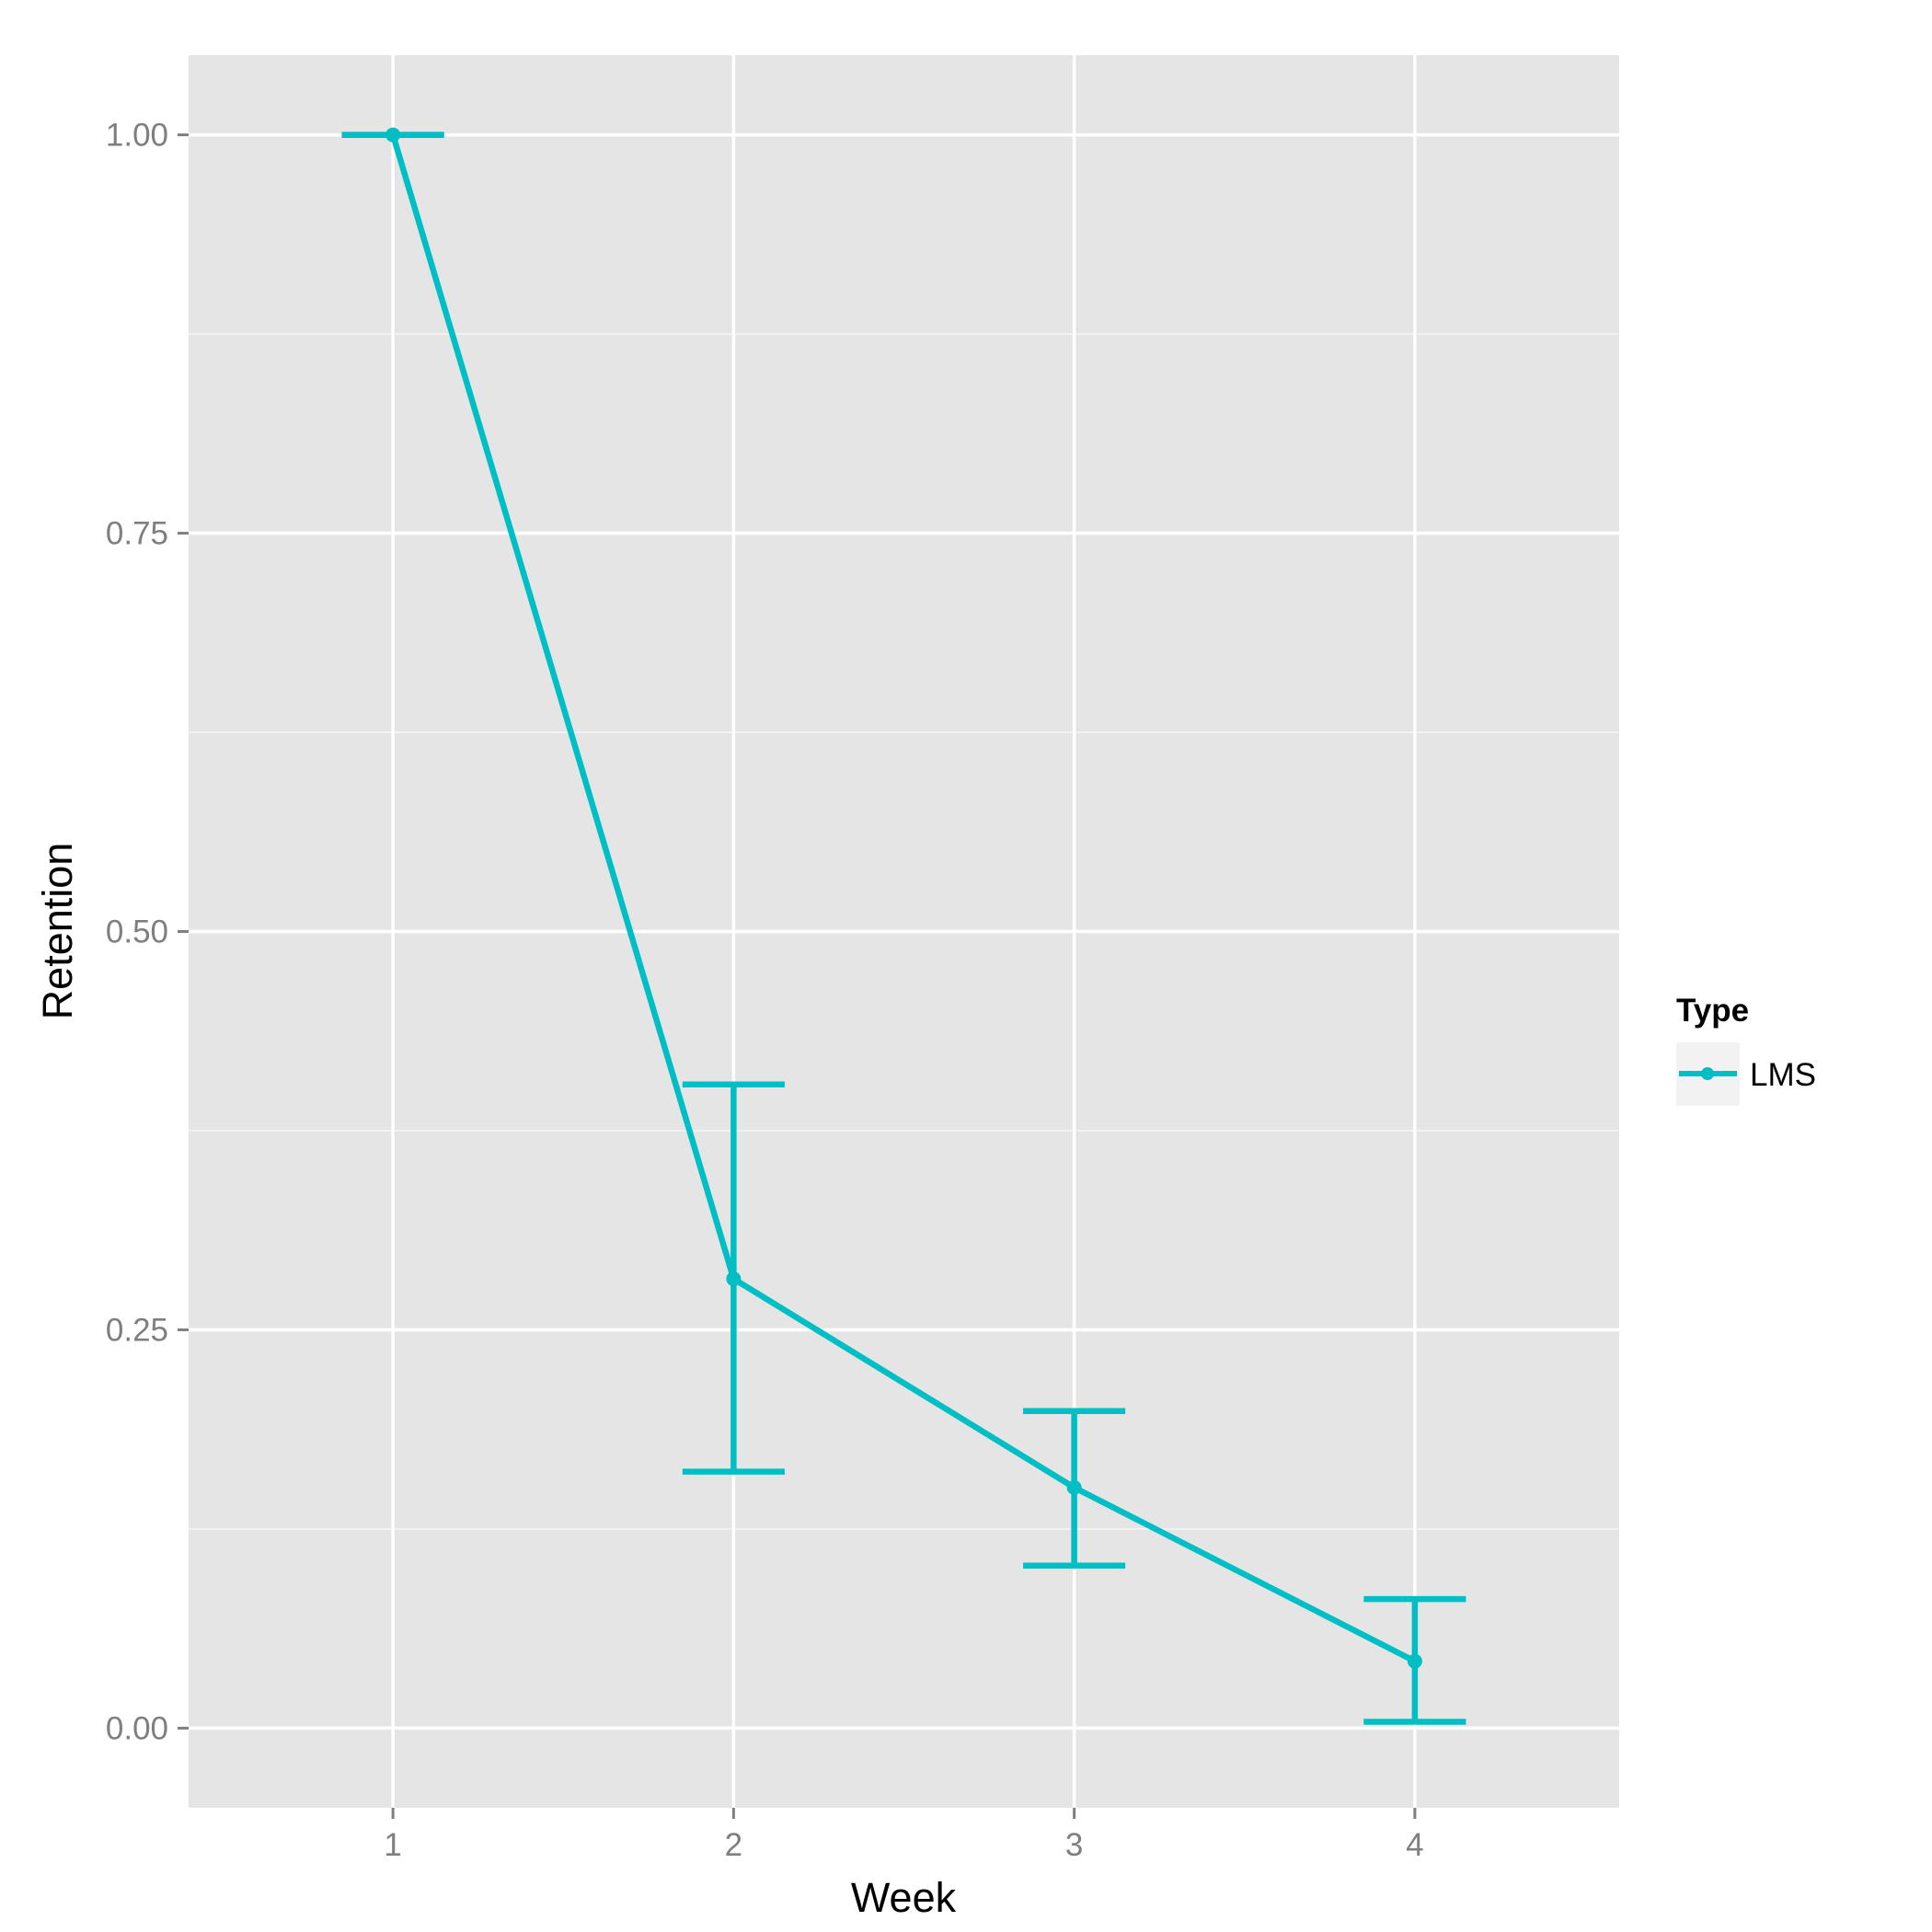  What do you see at coordinates (137, 534) in the screenshot?
I see `y-tick-label: 0.75` at bounding box center [137, 534].